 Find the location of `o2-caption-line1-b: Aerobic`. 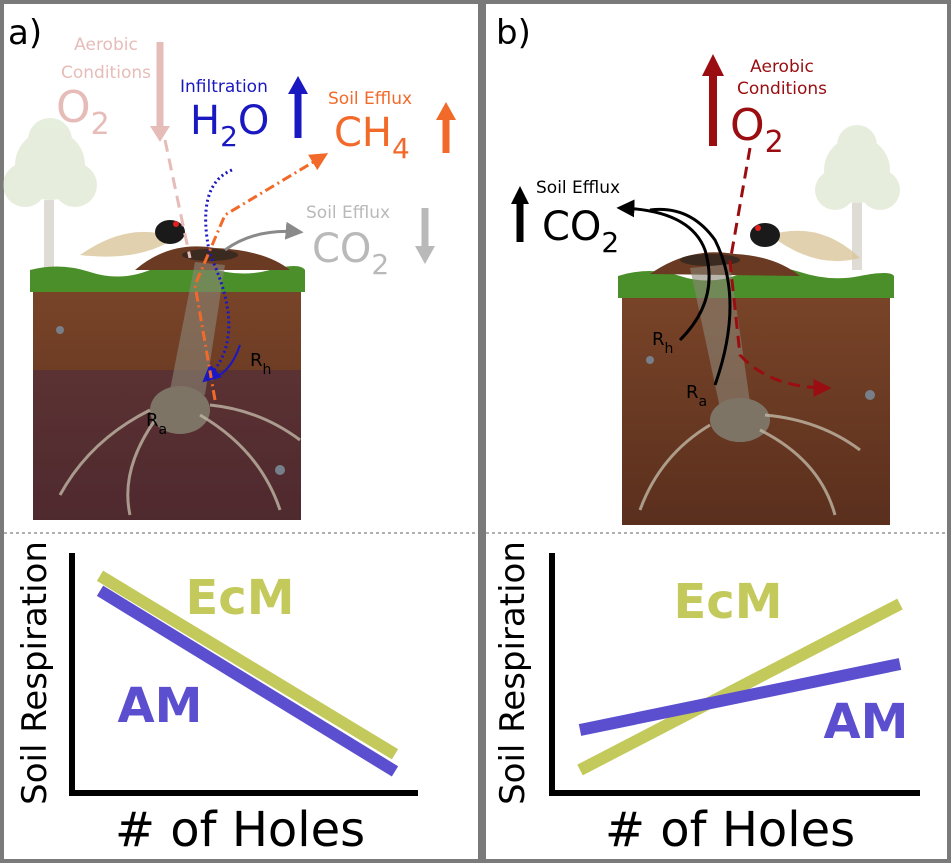

o2-caption-line1-b: Aerobic is located at coordinates (782, 67).